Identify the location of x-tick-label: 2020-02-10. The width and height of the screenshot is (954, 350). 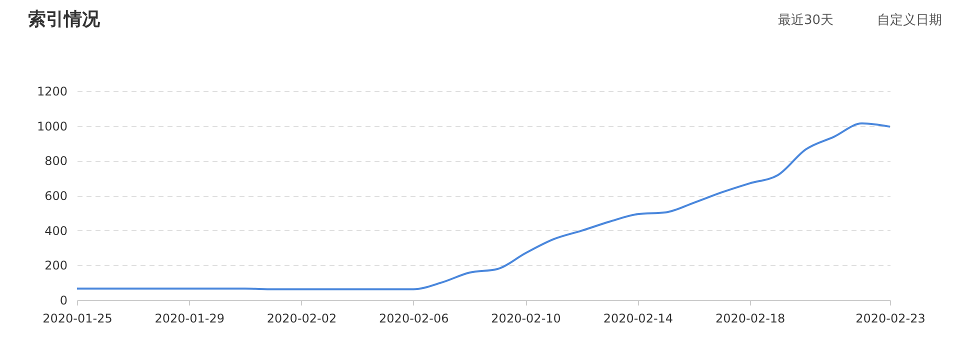
(526, 319).